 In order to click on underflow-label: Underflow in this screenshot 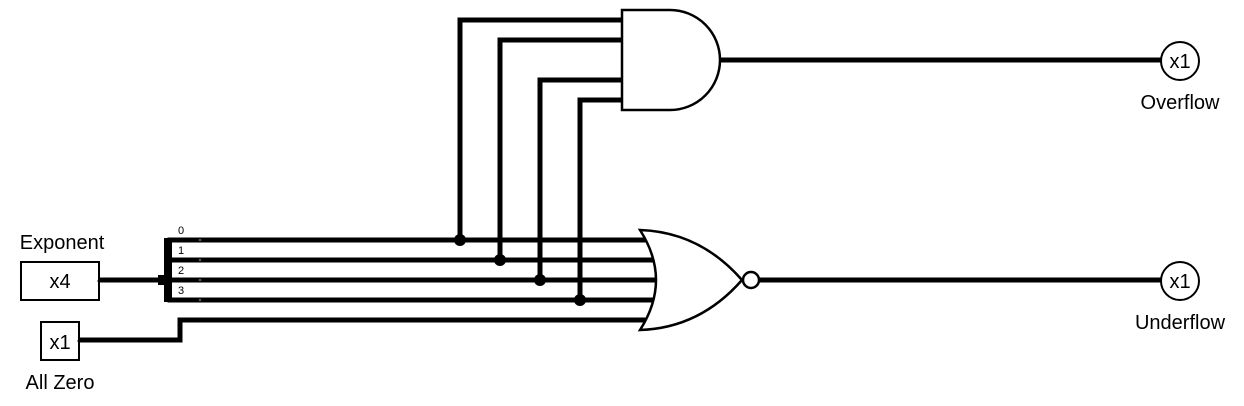, I will do `click(1180, 323)`.